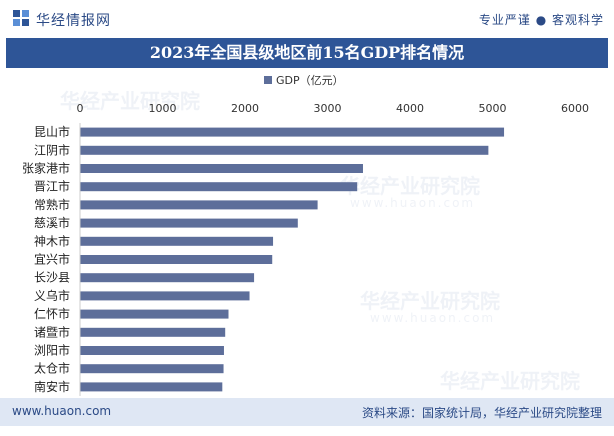 This screenshot has width=614, height=436. Describe the element at coordinates (328, 108) in the screenshot. I see `x-tick-label: 3000` at that location.